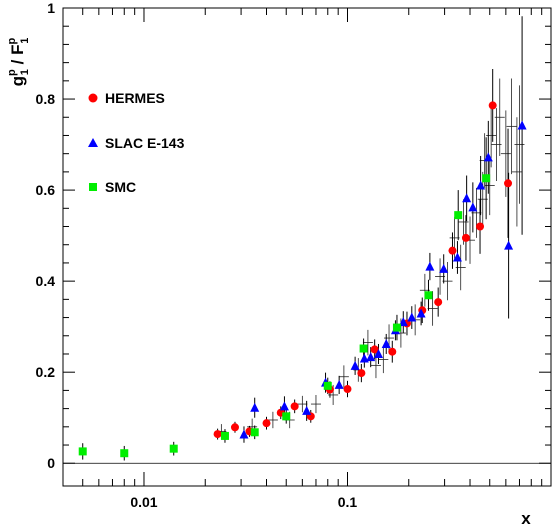 This screenshot has width=554, height=526. What do you see at coordinates (12, 41) in the screenshot?
I see `y-axis-title-f-sup: p` at bounding box center [12, 41].